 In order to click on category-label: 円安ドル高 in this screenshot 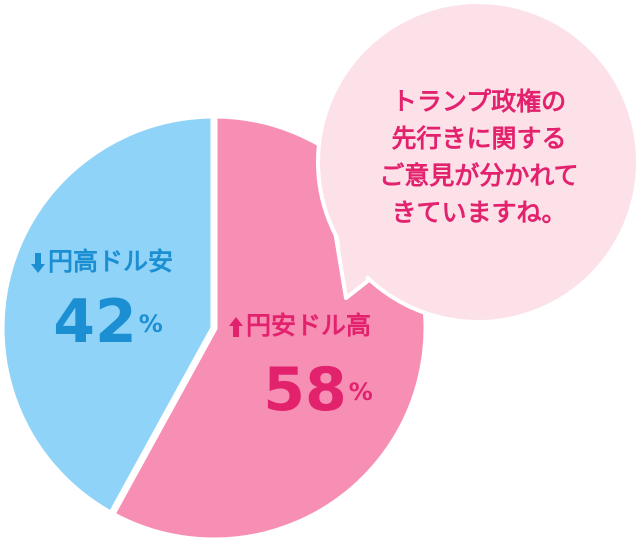, I will do `click(308, 325)`.